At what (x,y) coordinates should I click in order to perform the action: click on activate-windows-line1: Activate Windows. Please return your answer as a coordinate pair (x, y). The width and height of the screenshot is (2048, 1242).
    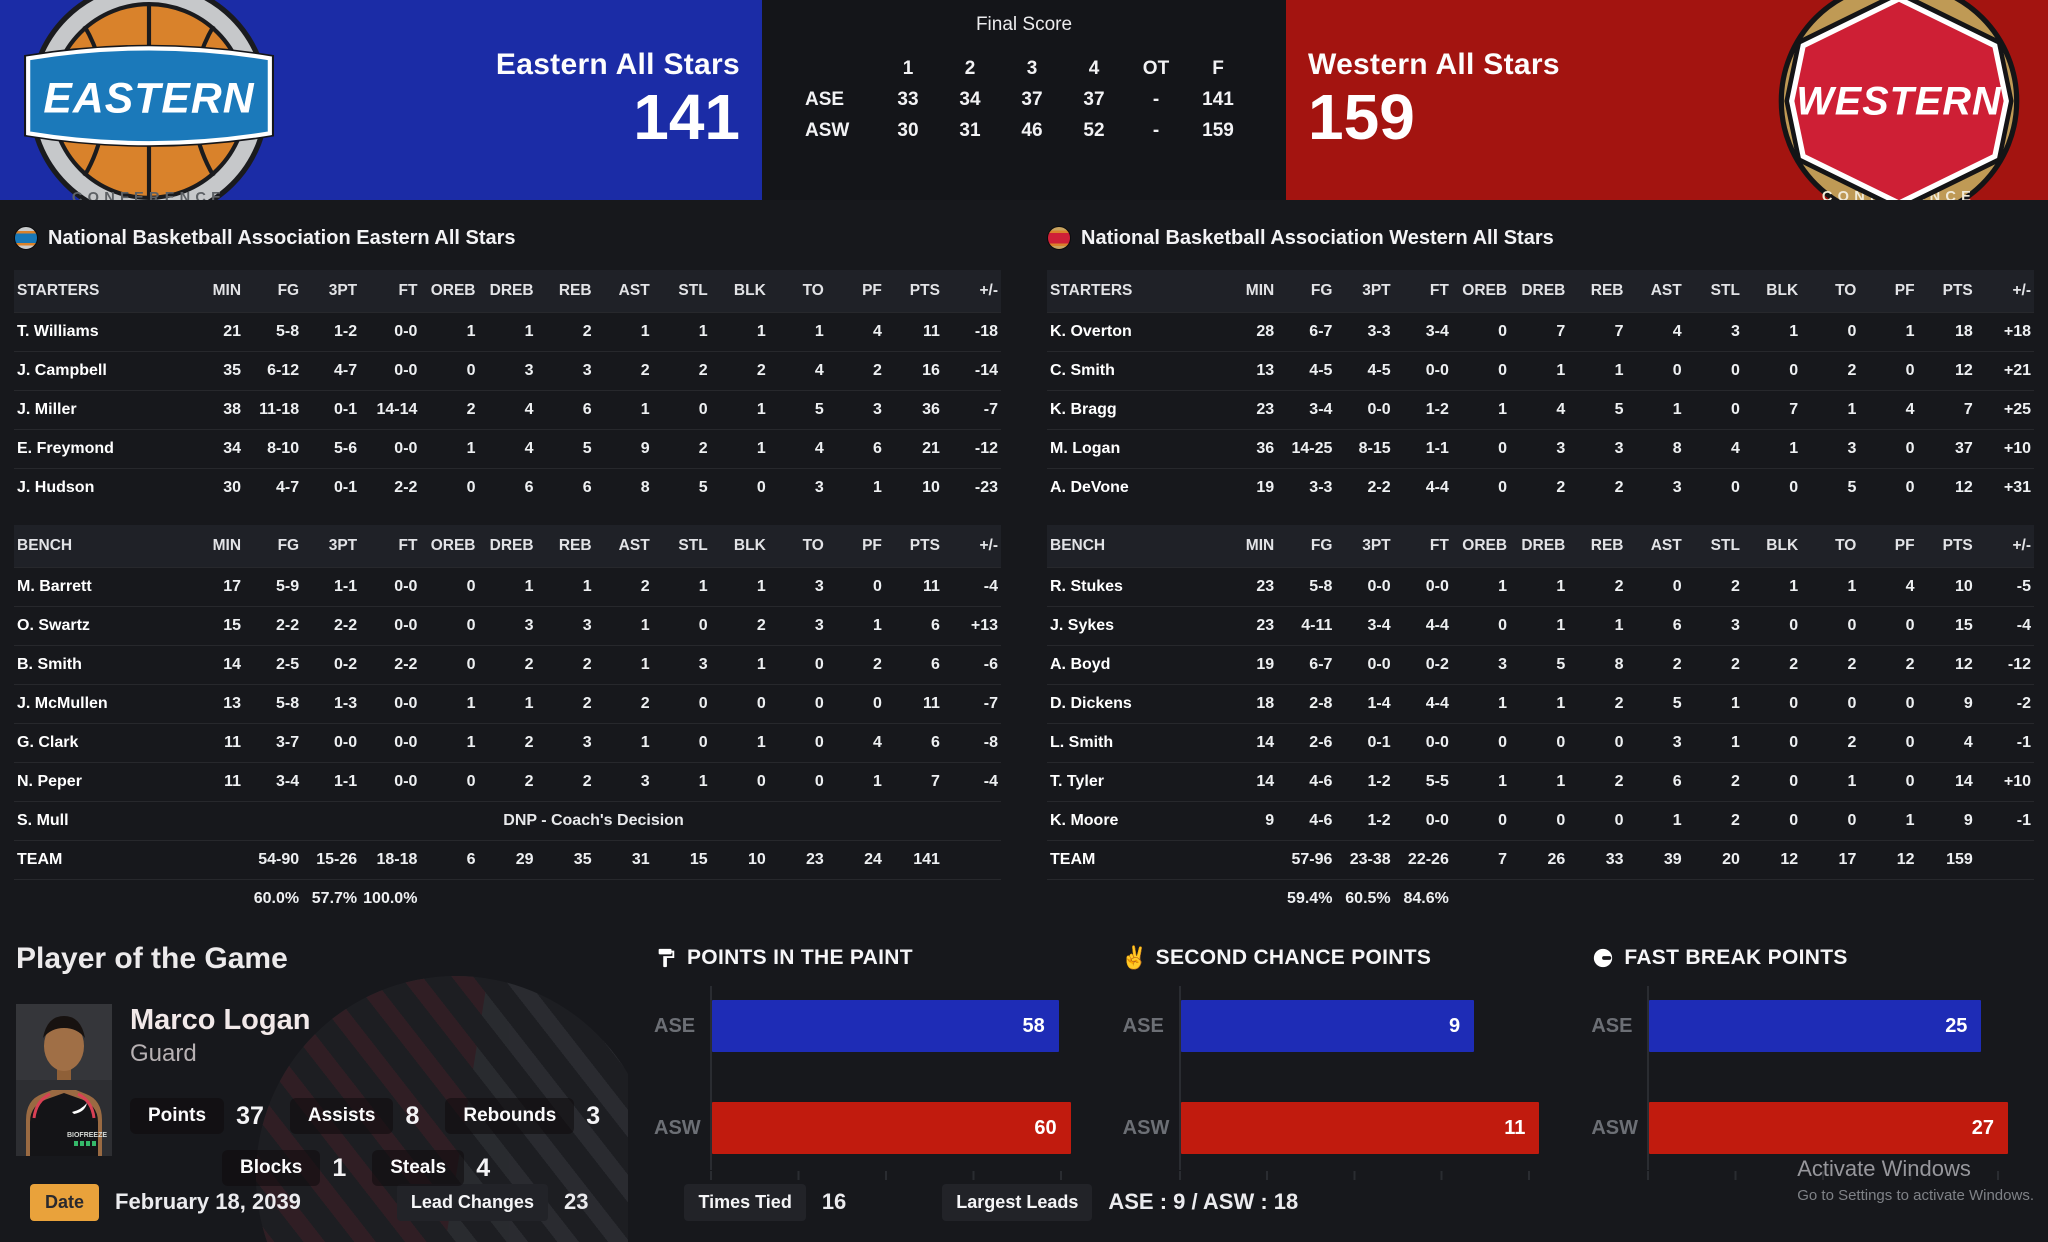
    Looking at the image, I should click on (1884, 1168).